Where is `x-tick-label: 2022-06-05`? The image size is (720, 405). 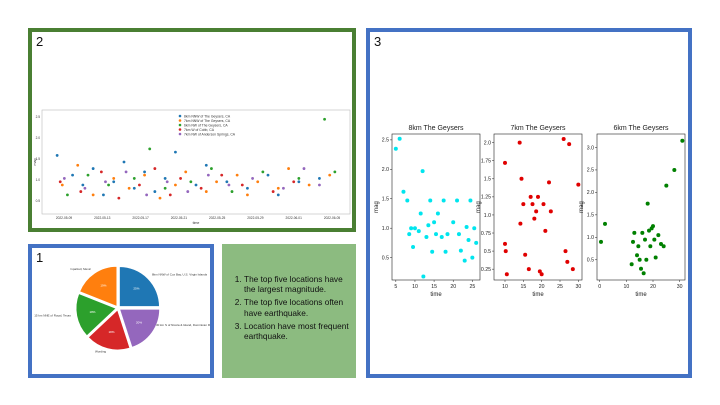 x-tick-label: 2022-06-05 is located at coordinates (332, 218).